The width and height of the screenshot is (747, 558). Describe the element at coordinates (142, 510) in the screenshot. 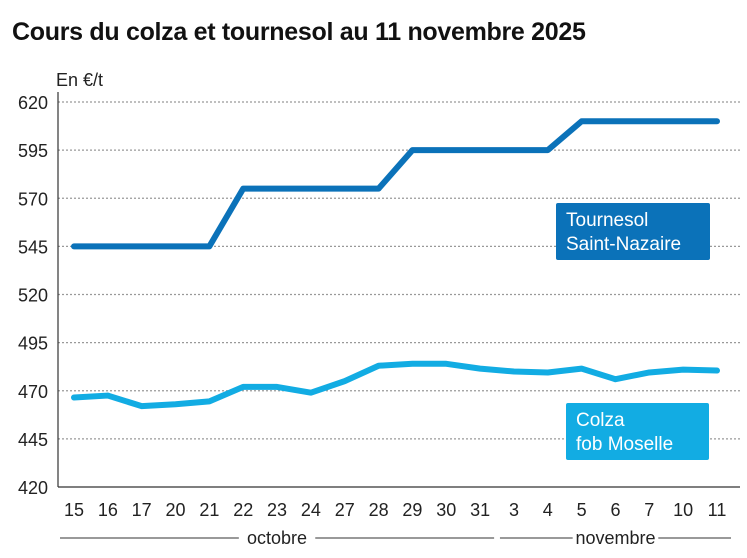

I see `x-tick-label: 17` at that location.